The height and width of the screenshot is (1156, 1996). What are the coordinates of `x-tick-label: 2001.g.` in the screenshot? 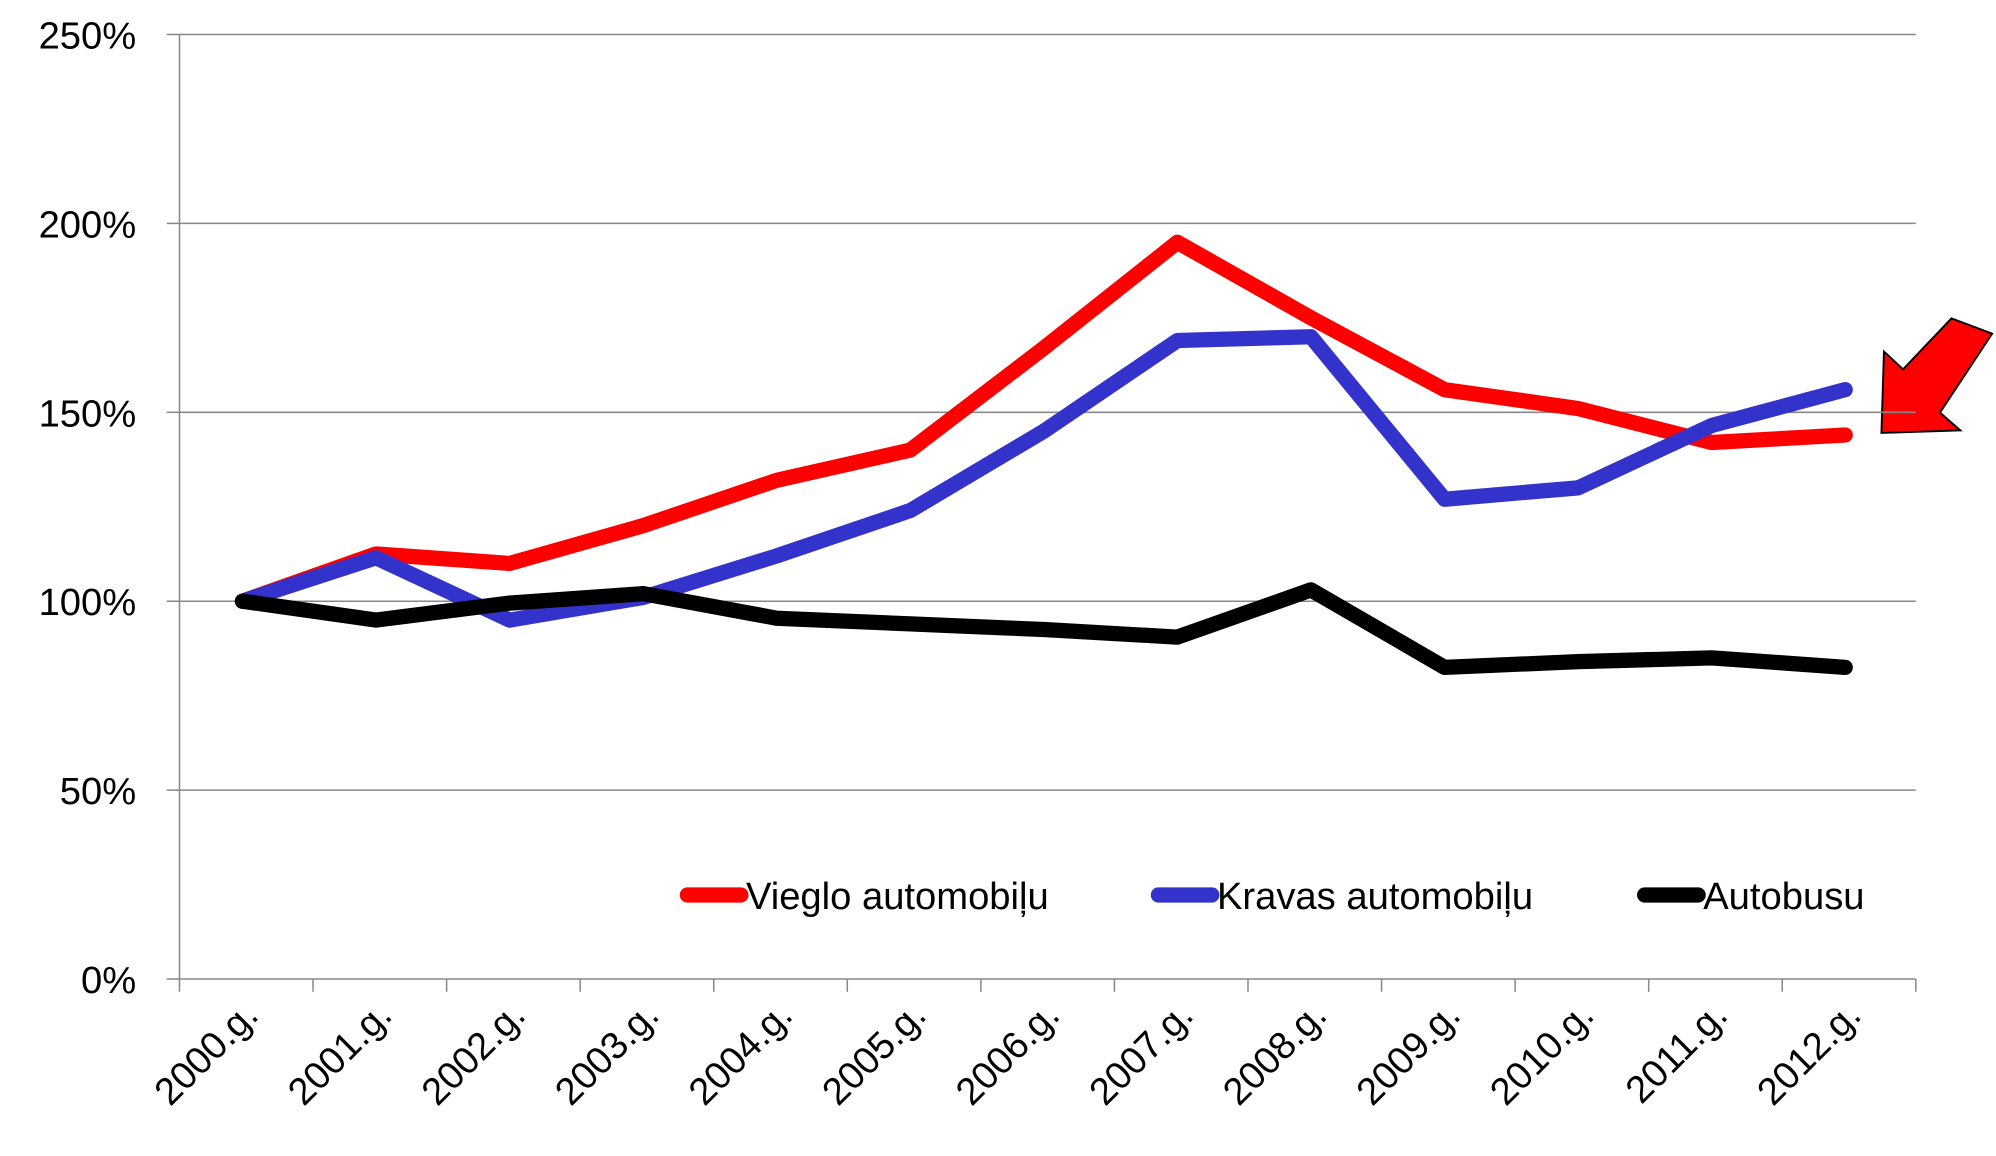 It's located at (340, 1053).